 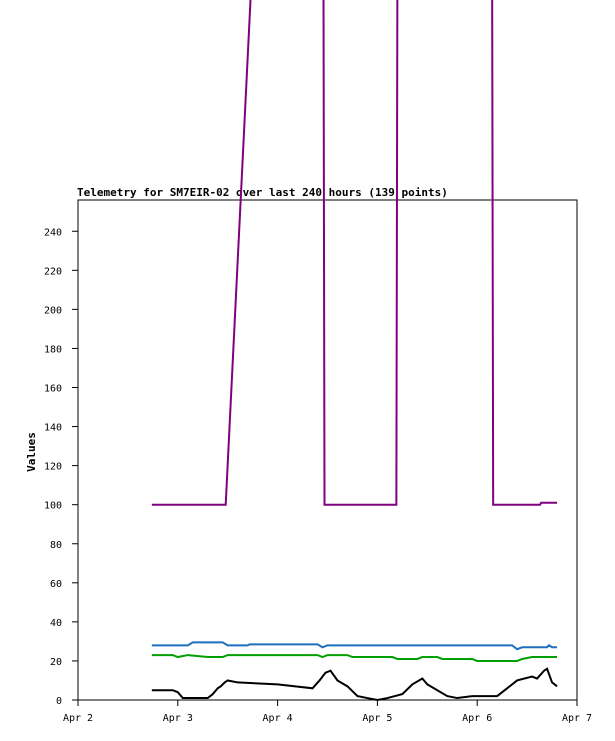 I want to click on x-tick-label: Apr 6, so click(x=477, y=718).